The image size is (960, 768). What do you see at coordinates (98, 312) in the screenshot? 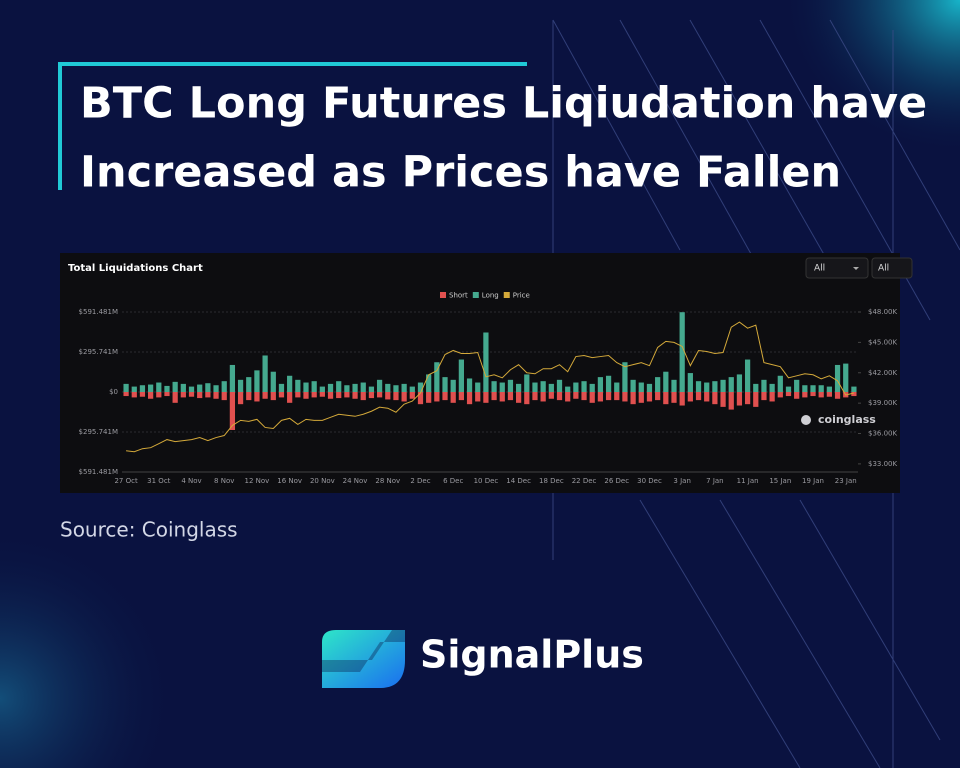
I see `y-tick-label: $591.481M` at bounding box center [98, 312].